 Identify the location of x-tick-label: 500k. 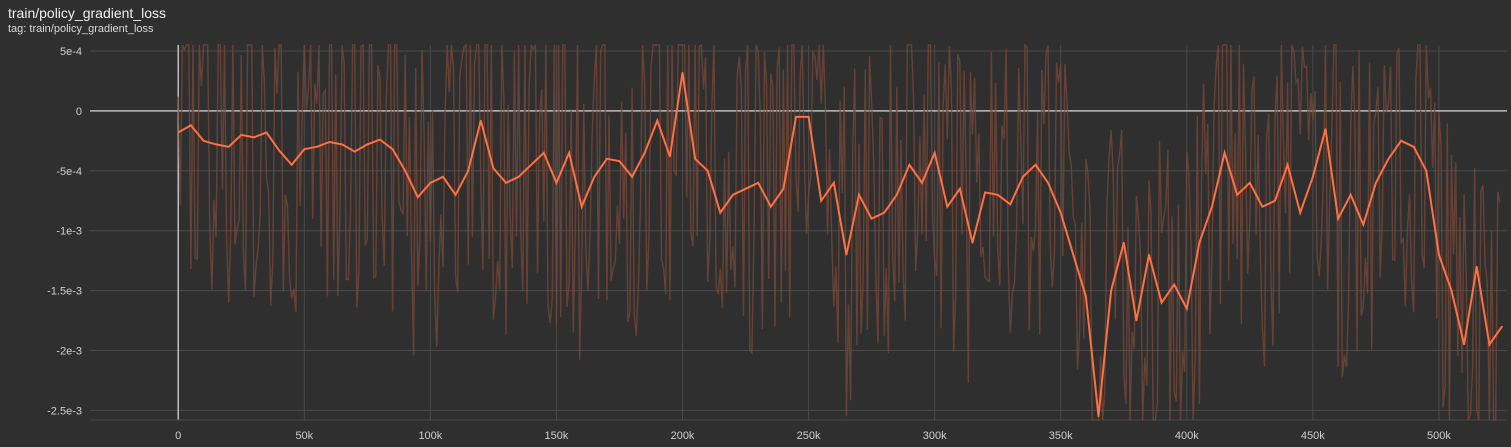
(1439, 436).